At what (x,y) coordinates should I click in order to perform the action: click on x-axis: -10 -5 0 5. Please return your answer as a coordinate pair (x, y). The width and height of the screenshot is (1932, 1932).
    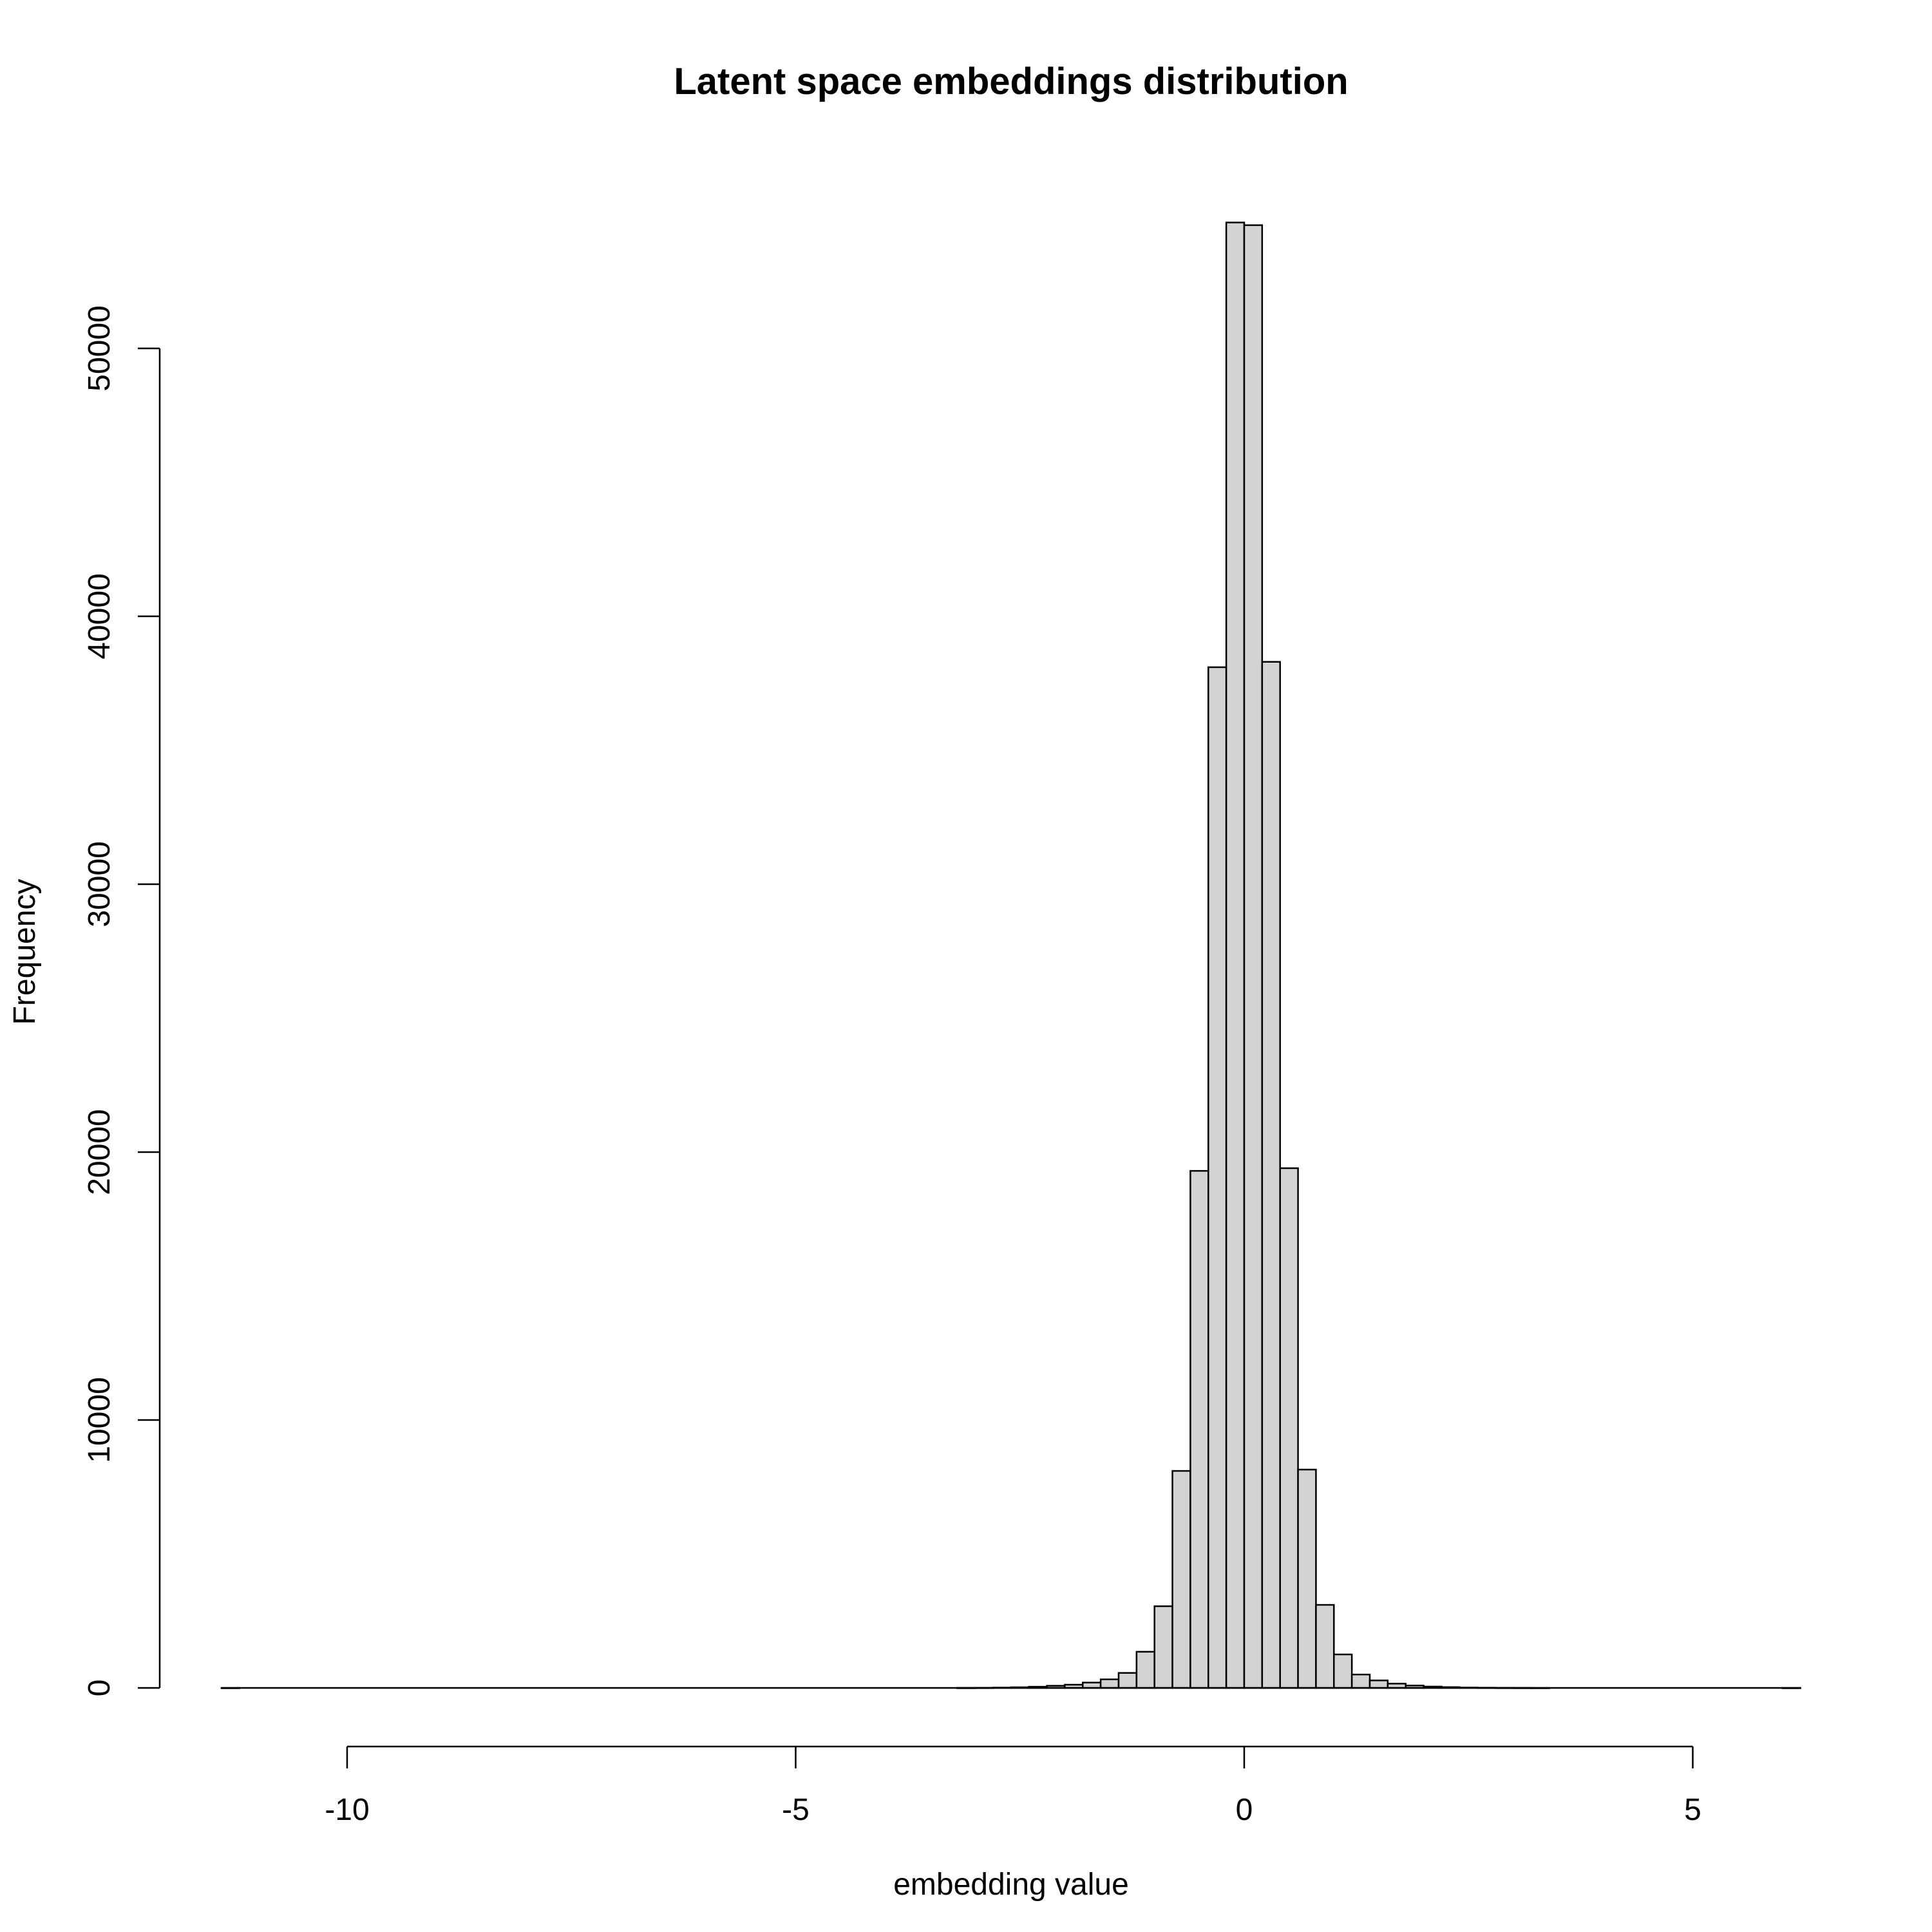
    Looking at the image, I should click on (1013, 1786).